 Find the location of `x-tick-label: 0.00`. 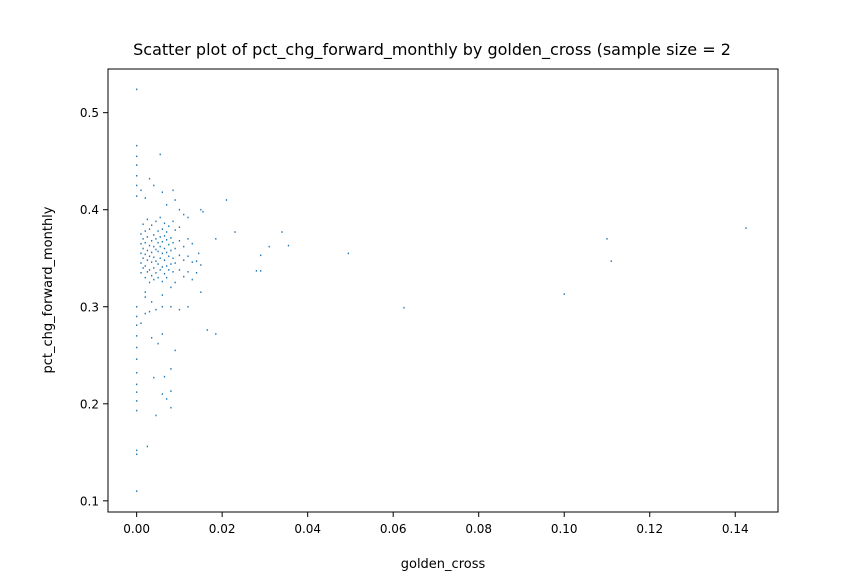

x-tick-label: 0.00 is located at coordinates (136, 529).